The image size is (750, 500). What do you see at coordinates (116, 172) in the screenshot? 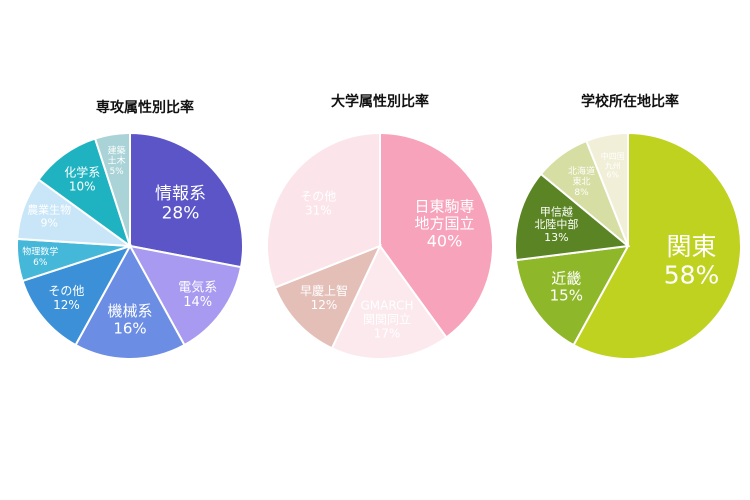
I see `slice-percent-label: 5%` at bounding box center [116, 172].